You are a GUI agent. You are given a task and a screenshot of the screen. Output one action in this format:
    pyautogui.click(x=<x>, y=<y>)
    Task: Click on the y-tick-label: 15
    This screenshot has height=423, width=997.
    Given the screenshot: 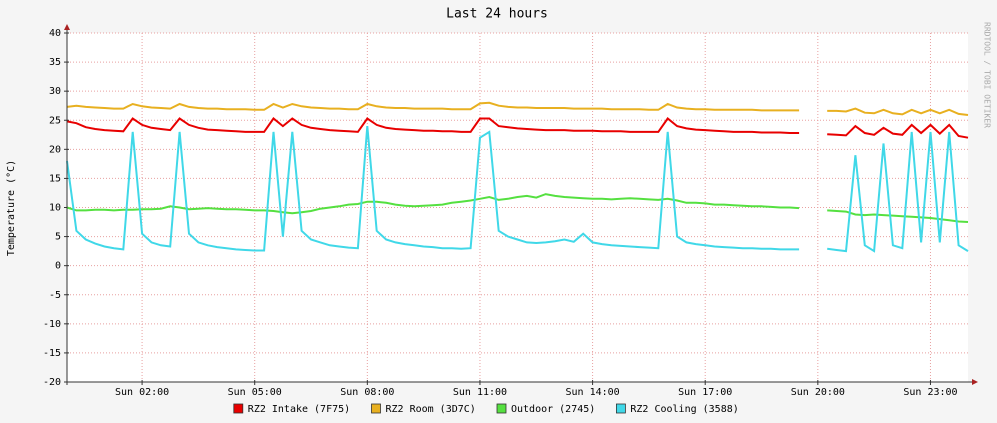 What is the action you would take?
    pyautogui.click(x=55, y=178)
    